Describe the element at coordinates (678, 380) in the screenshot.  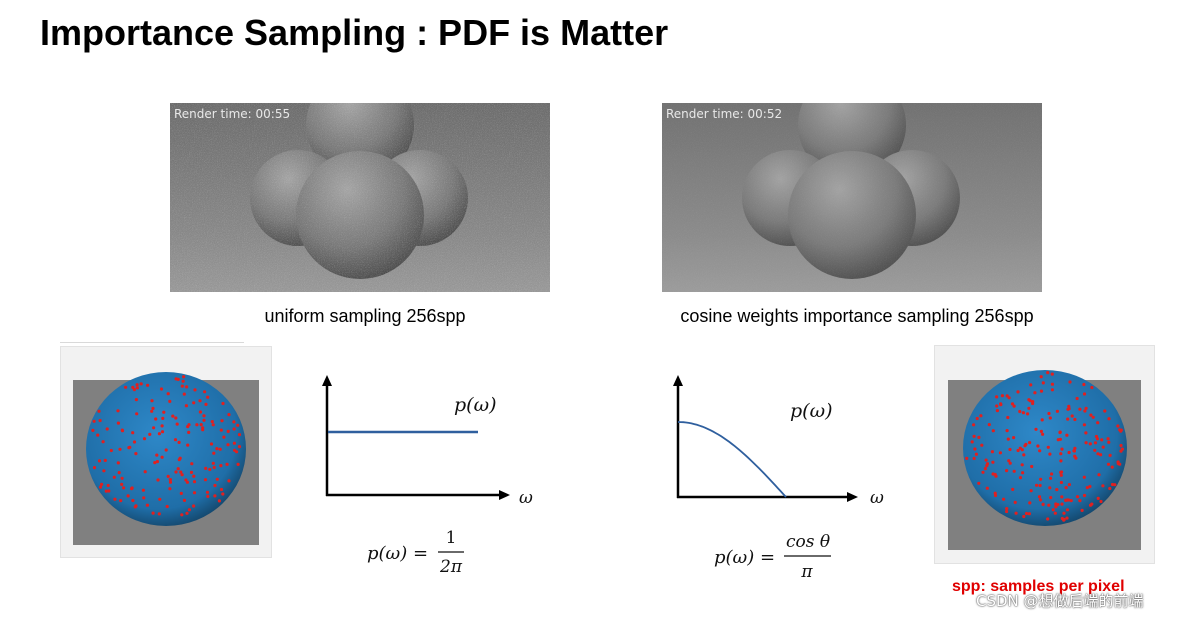
I see `y-axis-arrow` at that location.